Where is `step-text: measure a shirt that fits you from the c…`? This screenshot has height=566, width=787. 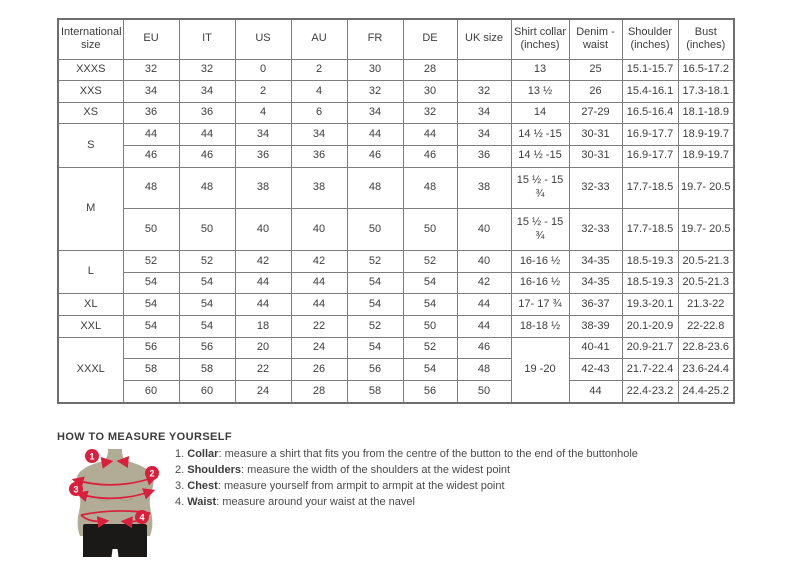
step-text: measure a shirt that fits you from the c… is located at coordinates (431, 454).